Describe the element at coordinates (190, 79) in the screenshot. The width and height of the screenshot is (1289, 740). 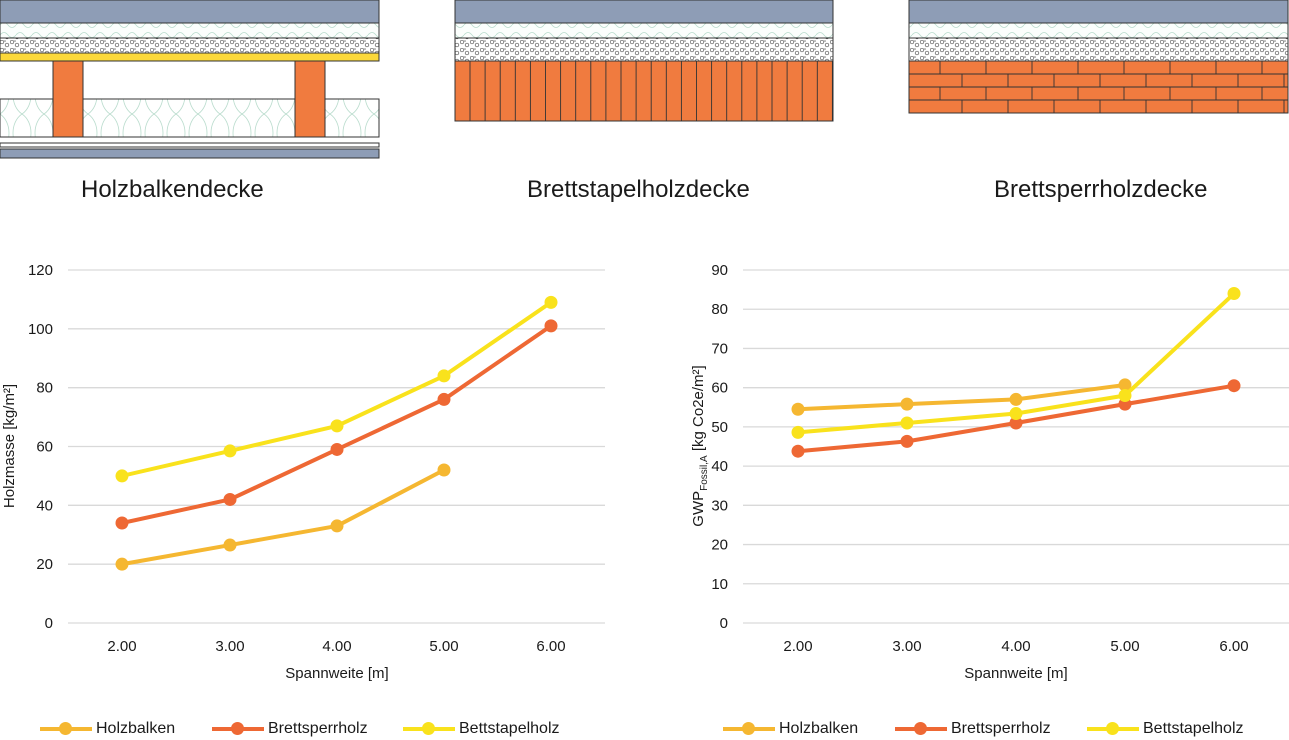
I see `diagram-holzbalkendecke` at that location.